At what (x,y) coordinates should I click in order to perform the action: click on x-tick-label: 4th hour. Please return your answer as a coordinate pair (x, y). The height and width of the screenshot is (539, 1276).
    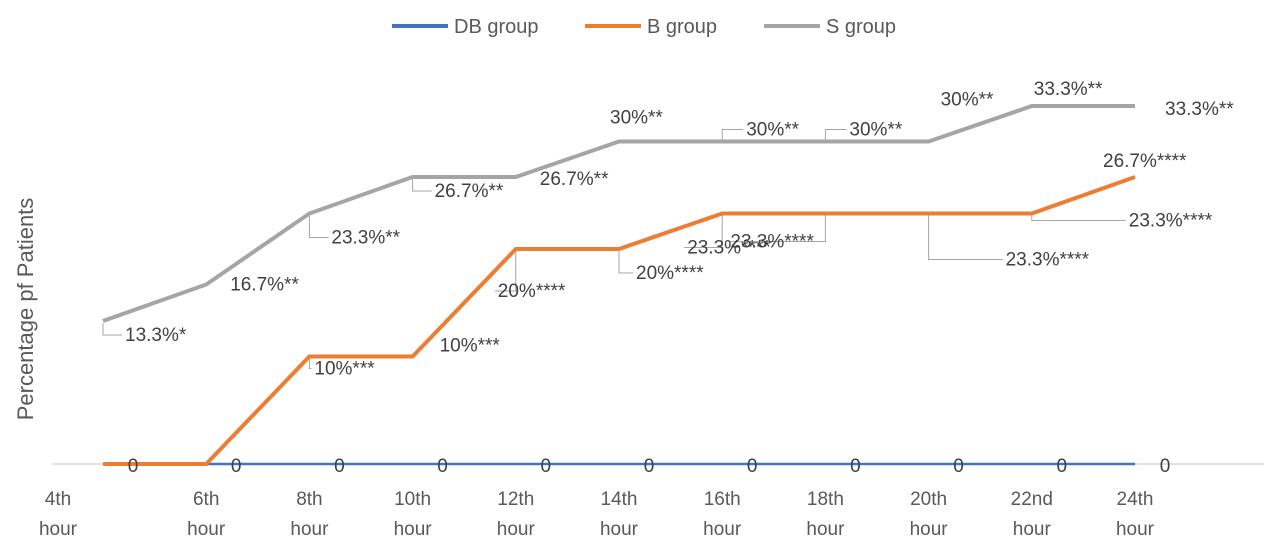
    Looking at the image, I should click on (58, 514).